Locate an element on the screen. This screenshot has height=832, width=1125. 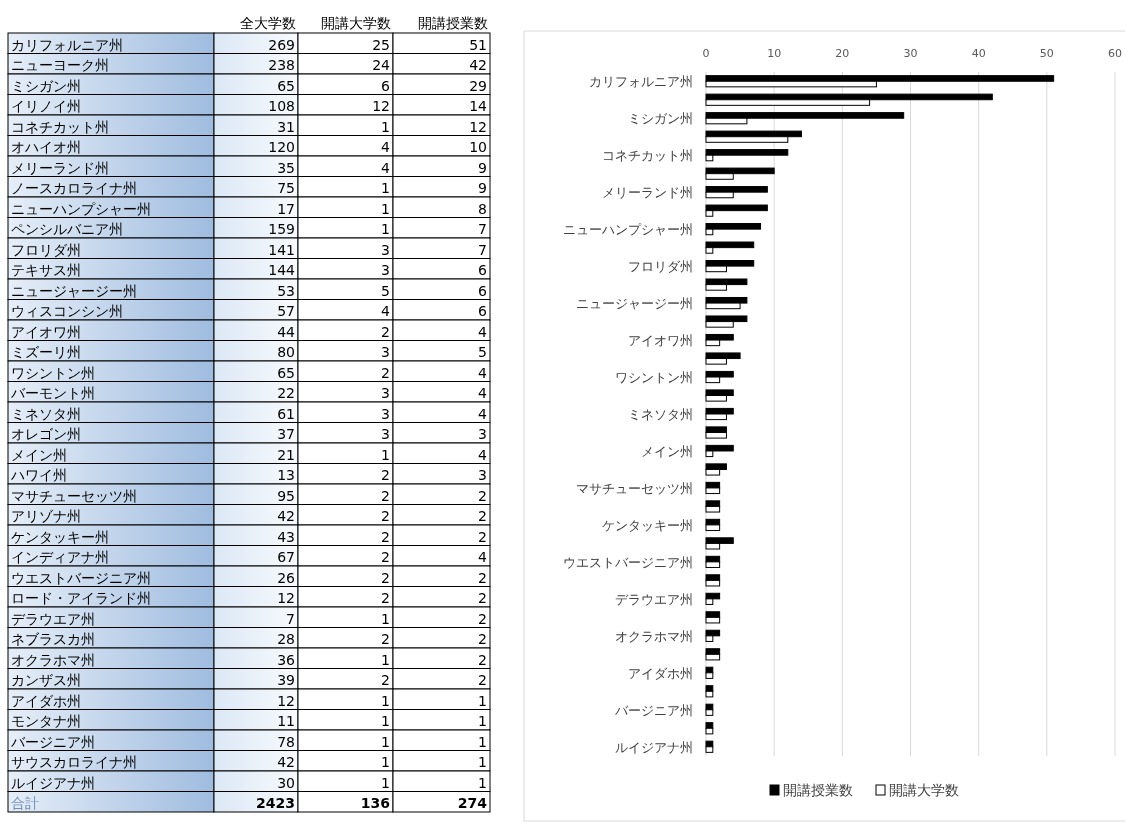
legend-label: 開講授業数 is located at coordinates (818, 790).